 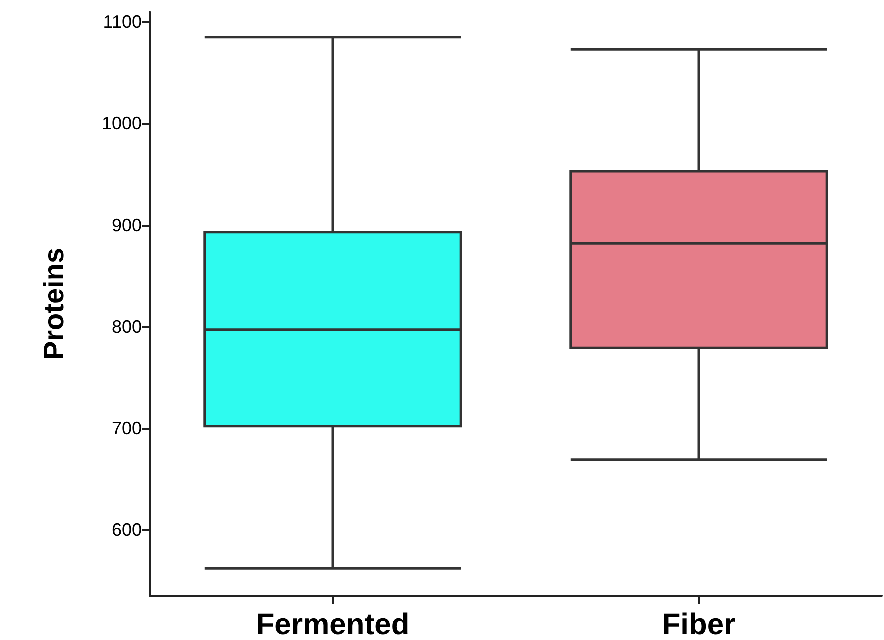 I want to click on y-tick-label: 1100, so click(x=122, y=22).